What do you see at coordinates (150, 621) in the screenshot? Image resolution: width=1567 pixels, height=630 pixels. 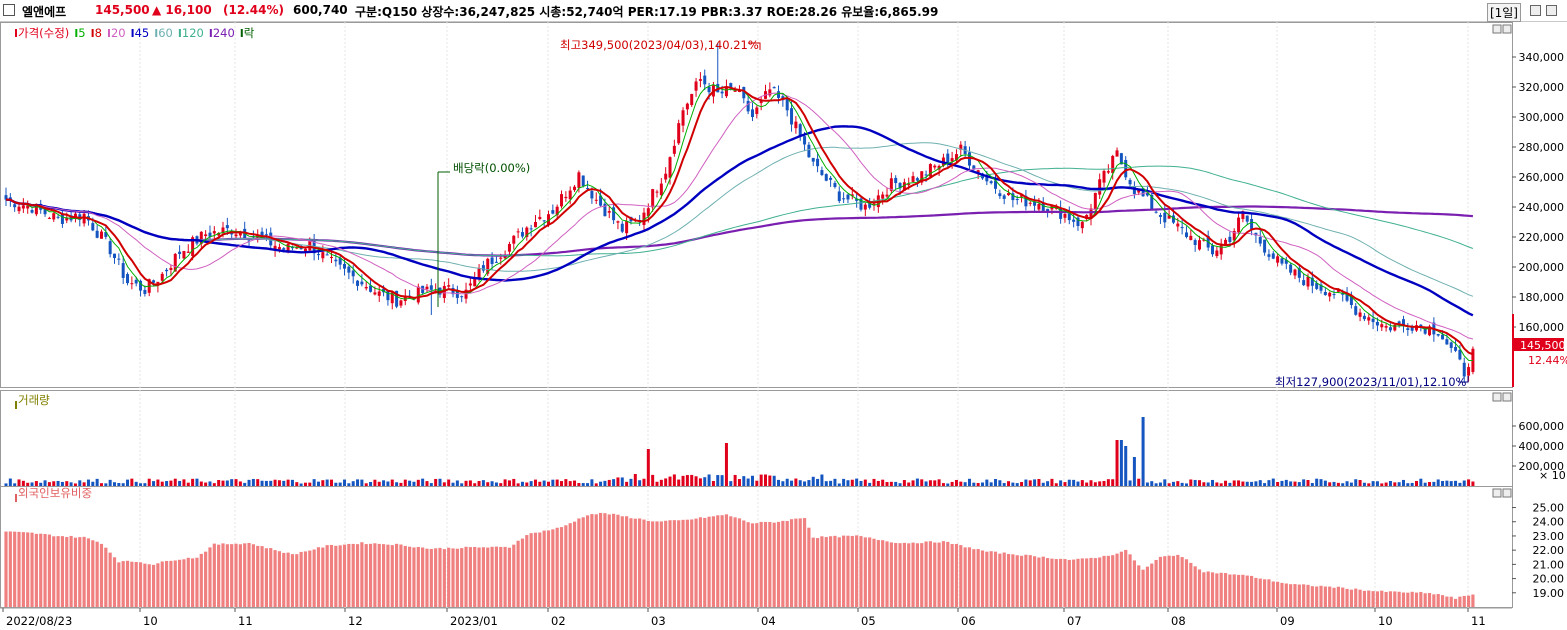 I see `date-tick-label: 10` at bounding box center [150, 621].